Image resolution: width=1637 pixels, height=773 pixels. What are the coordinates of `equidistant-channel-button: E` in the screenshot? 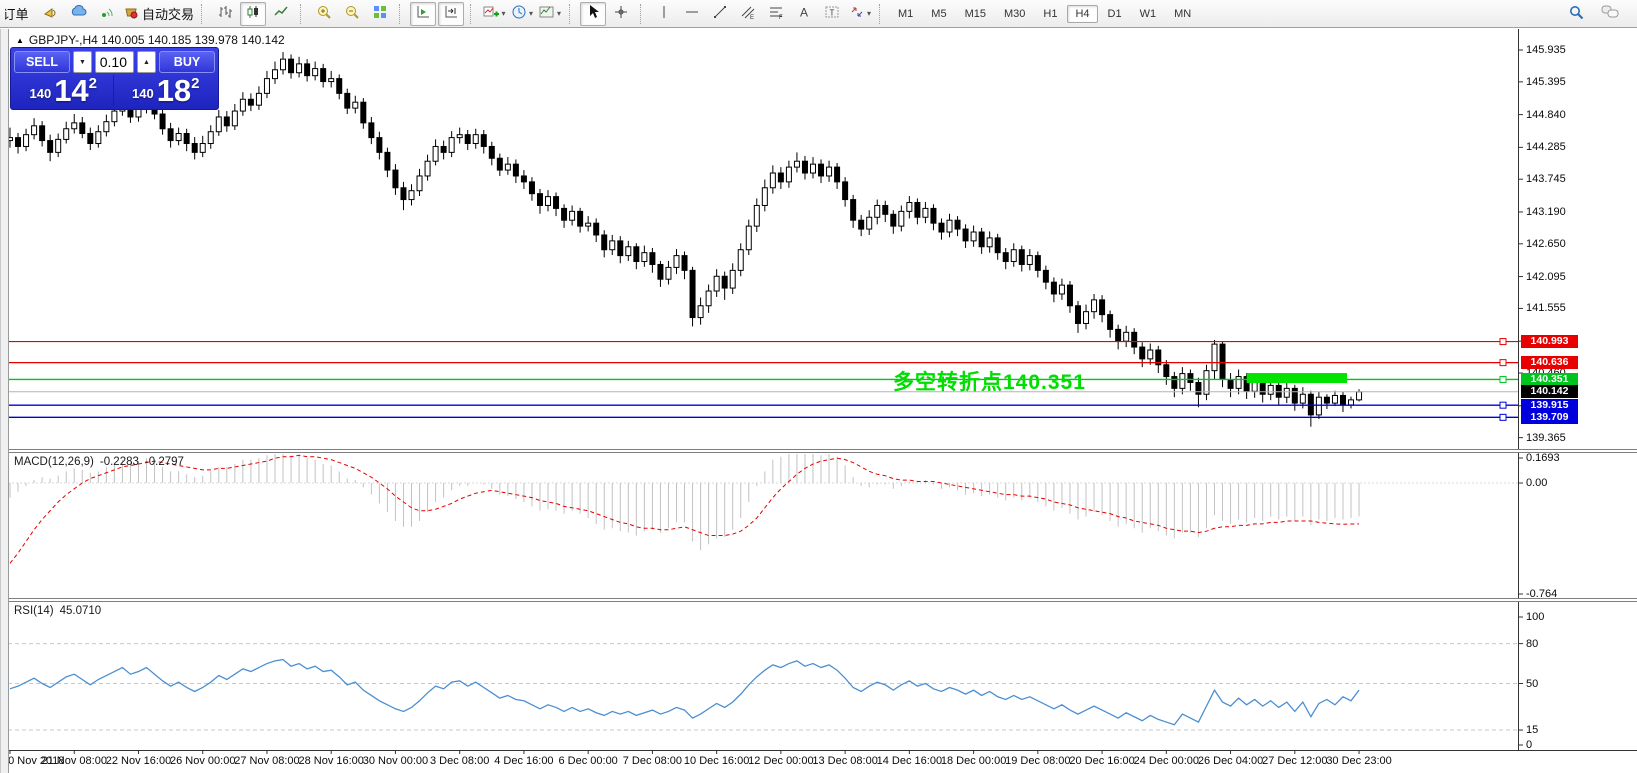 It's located at (748, 14).